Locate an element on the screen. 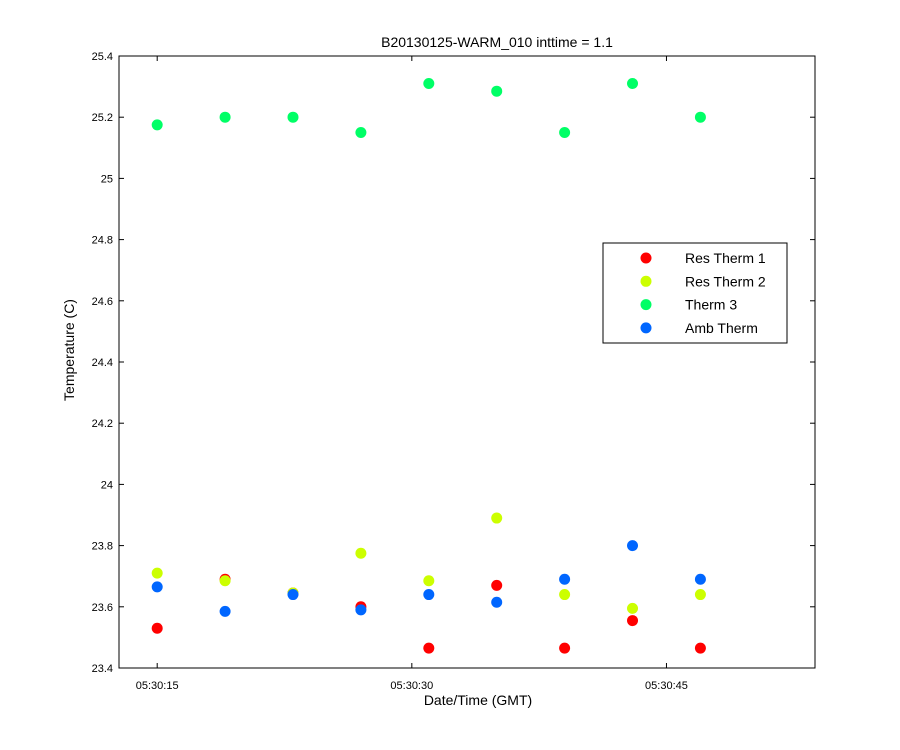  y-tick-label: 24.4 is located at coordinates (102, 363).